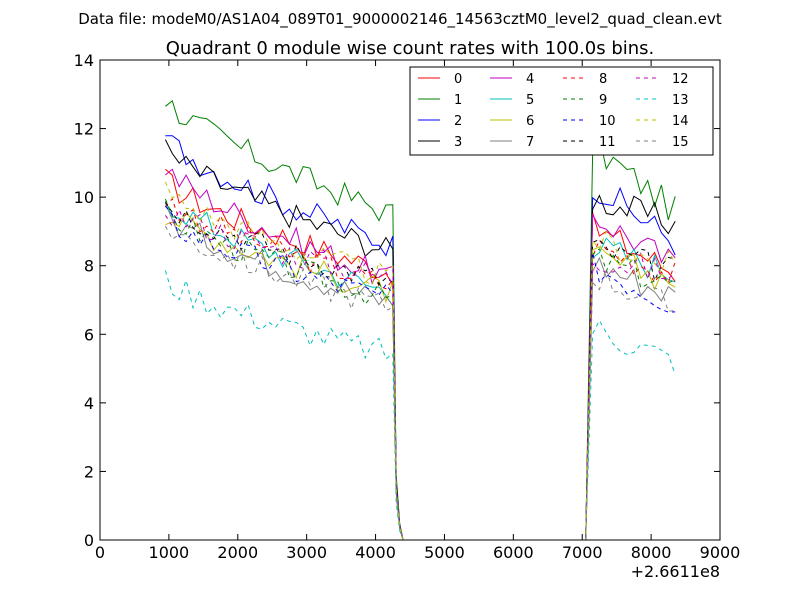  Describe the element at coordinates (89, 540) in the screenshot. I see `y-tick-label: 0` at that location.